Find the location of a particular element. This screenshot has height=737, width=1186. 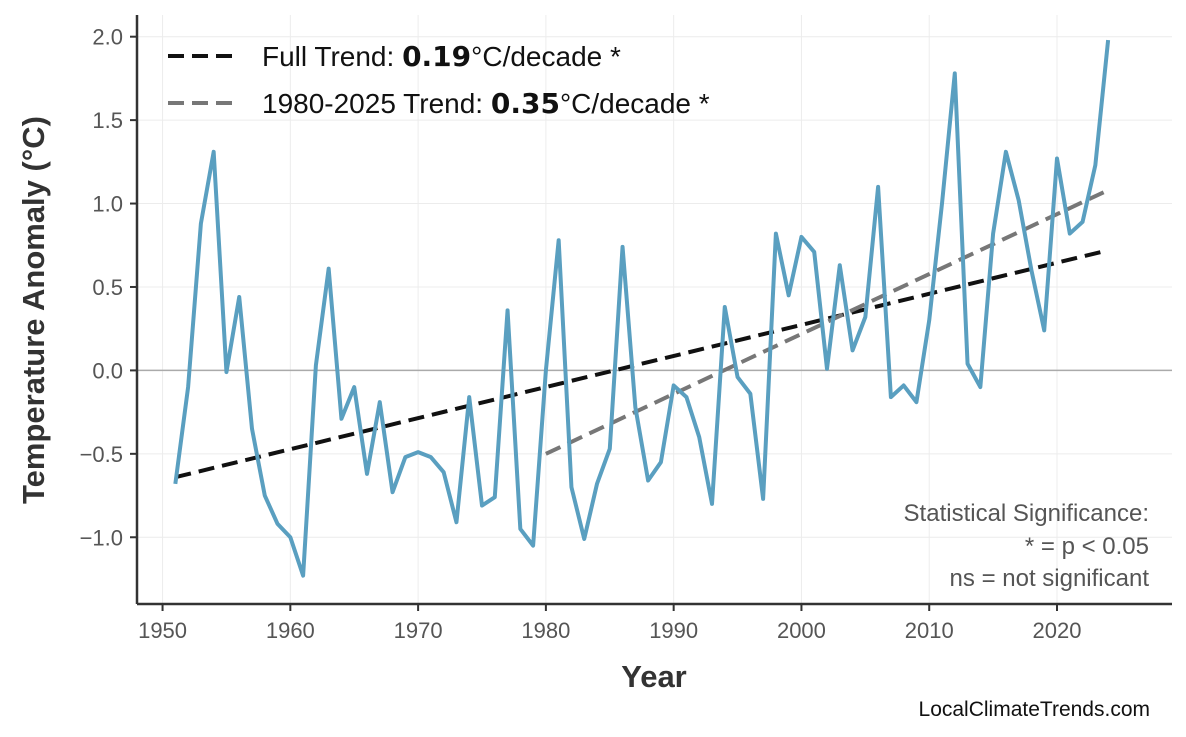

x-tick-label: 1980 is located at coordinates (545, 630).